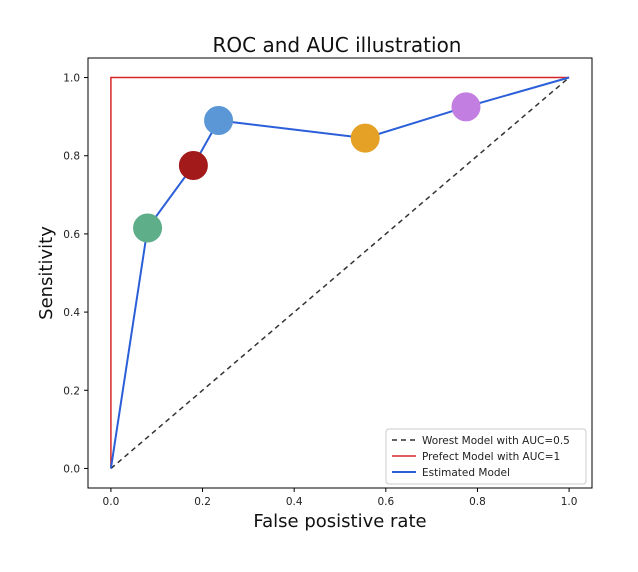 This screenshot has width=638, height=572. Describe the element at coordinates (111, 502) in the screenshot. I see `x-tick-label: 0.0` at that location.